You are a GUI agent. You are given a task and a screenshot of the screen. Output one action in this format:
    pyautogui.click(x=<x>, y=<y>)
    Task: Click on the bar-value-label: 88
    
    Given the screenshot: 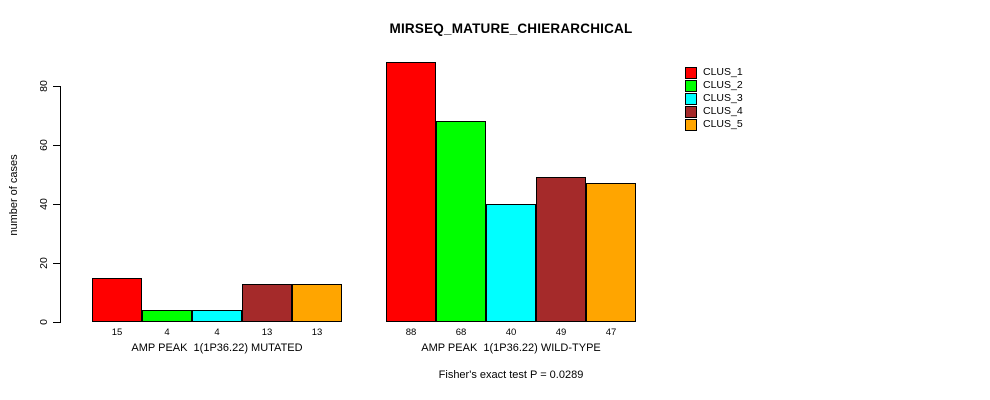 What is the action you would take?
    pyautogui.click(x=411, y=332)
    